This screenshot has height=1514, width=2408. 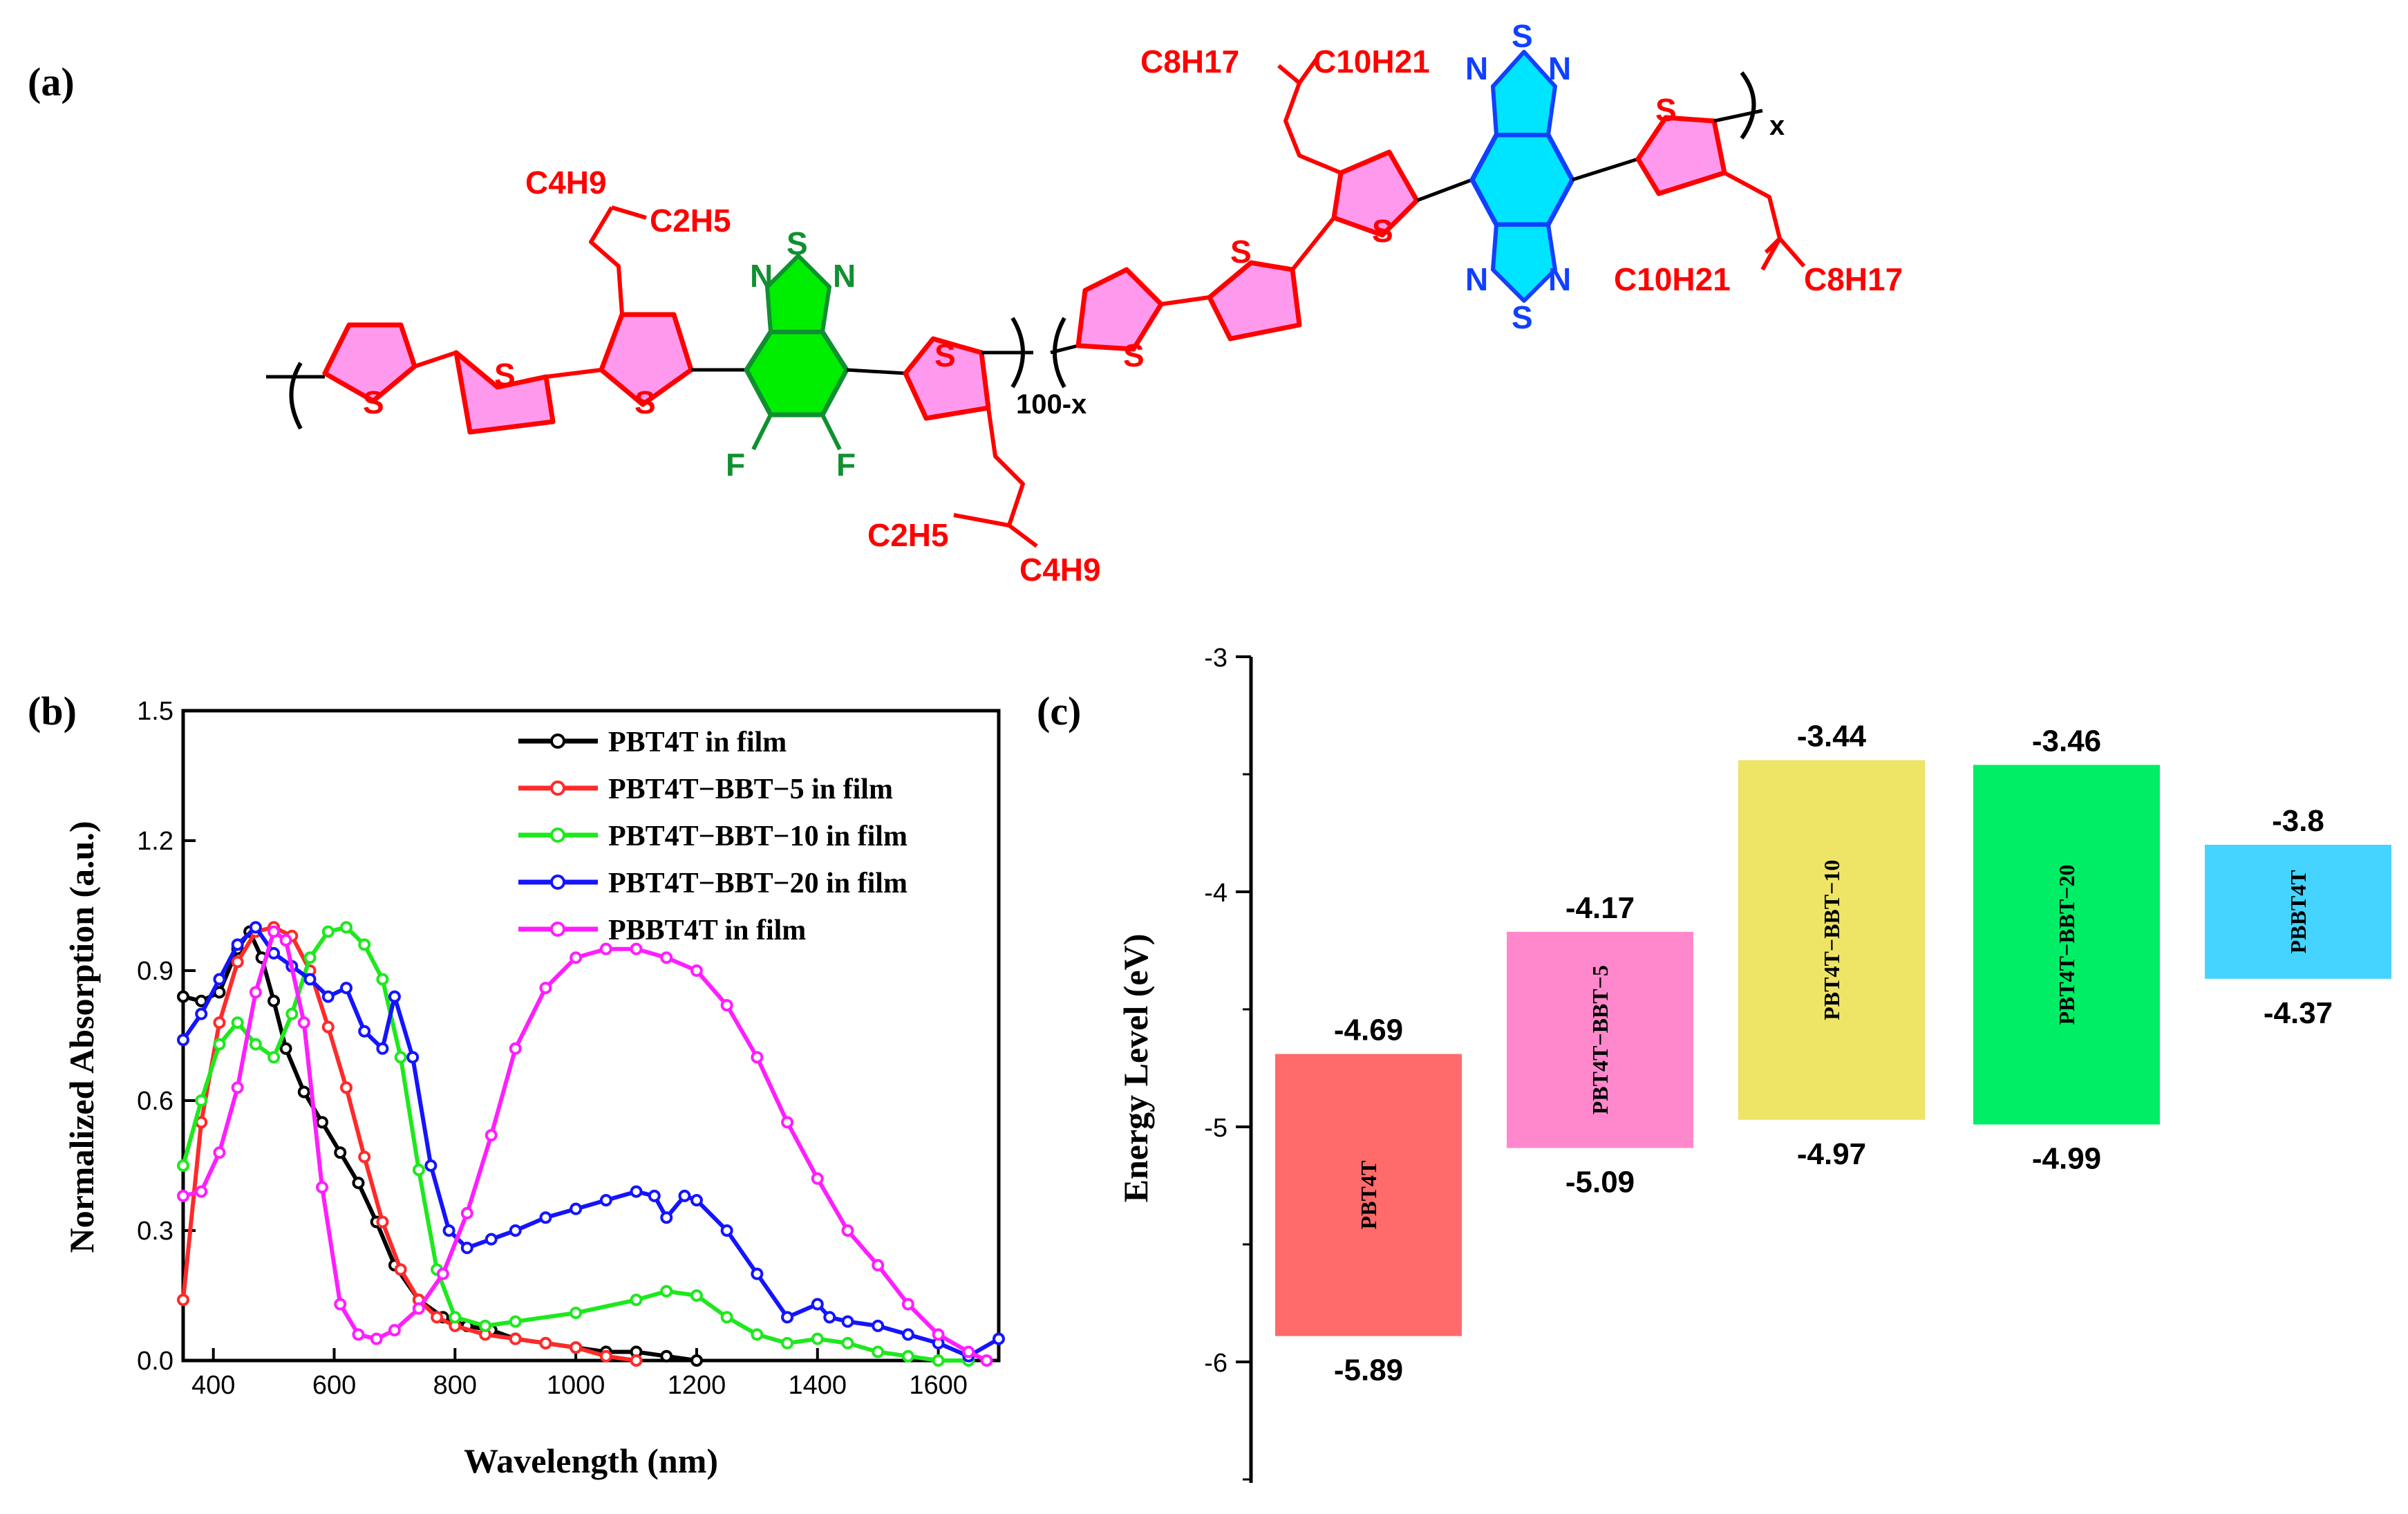 What do you see at coordinates (1853, 279) in the screenshot?
I see `substituent-c8h17: C8H17` at bounding box center [1853, 279].